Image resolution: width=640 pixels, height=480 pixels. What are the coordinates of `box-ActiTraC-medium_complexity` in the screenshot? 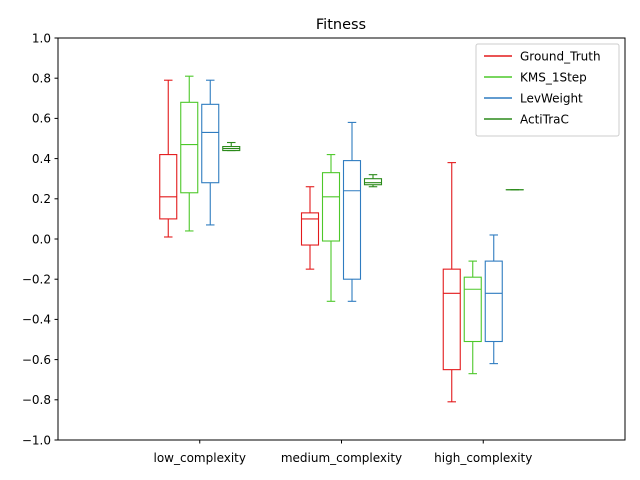 It's located at (373, 181).